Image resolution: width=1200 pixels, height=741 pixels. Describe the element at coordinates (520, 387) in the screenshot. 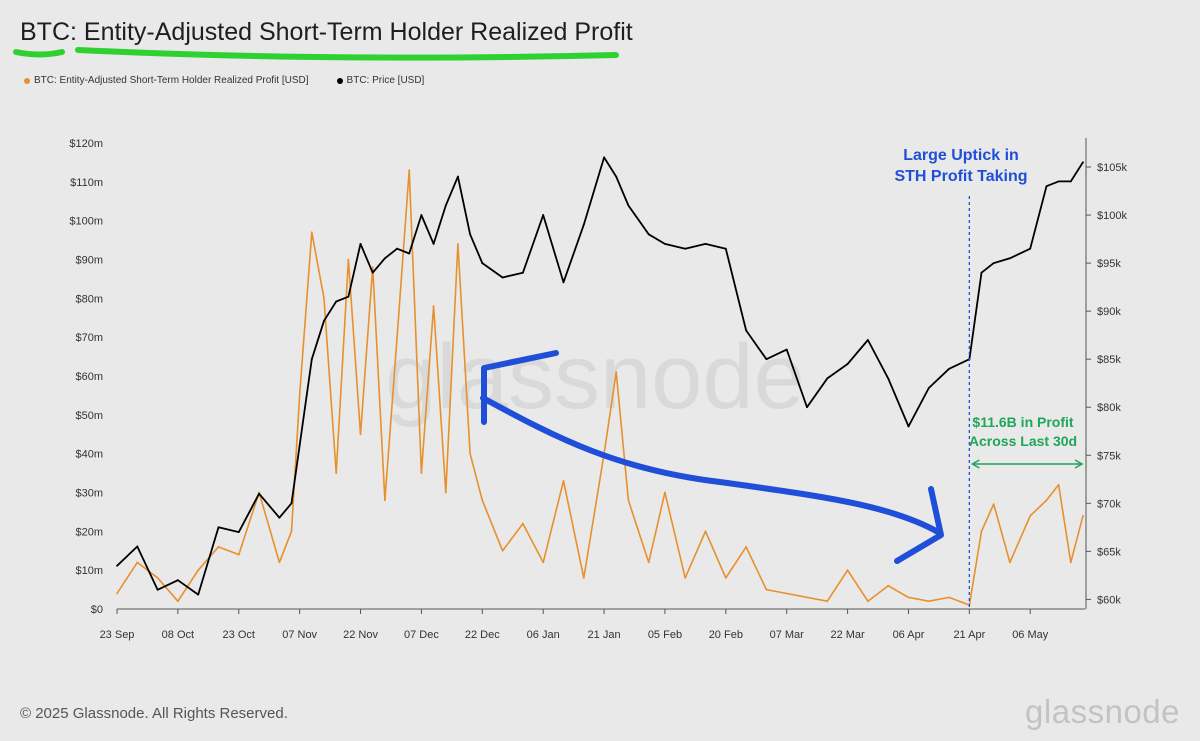

I see `hand-drawn-arrow-head-left` at that location.